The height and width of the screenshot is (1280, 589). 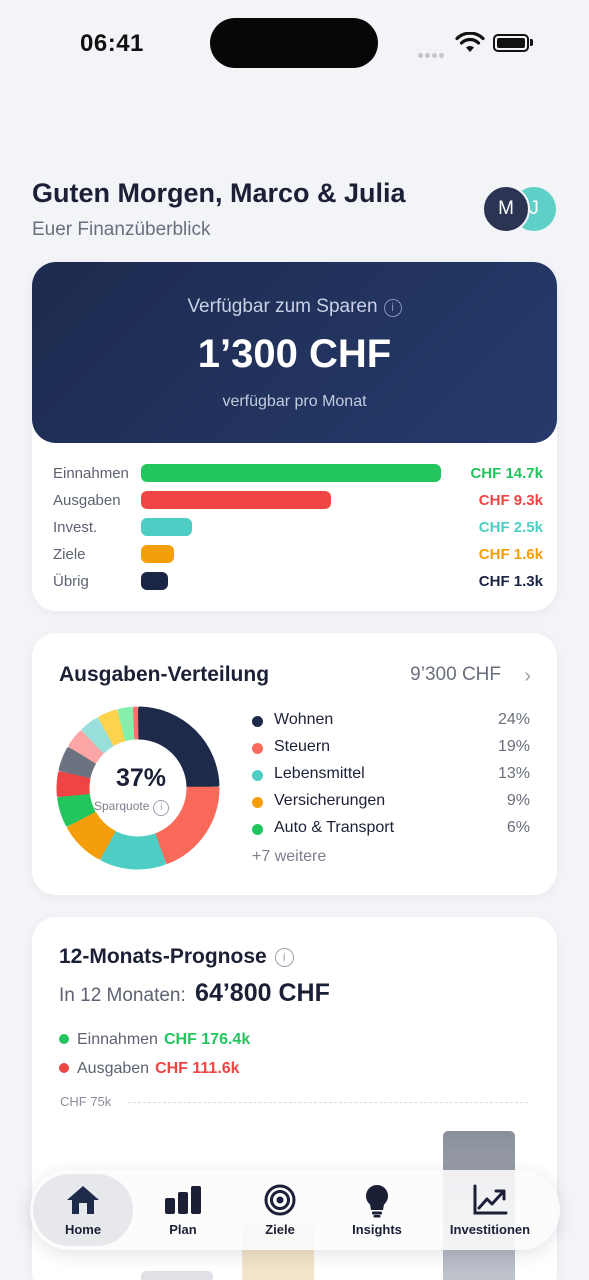 I want to click on expense-value: CHF 111.6k, so click(x=197, y=1068).